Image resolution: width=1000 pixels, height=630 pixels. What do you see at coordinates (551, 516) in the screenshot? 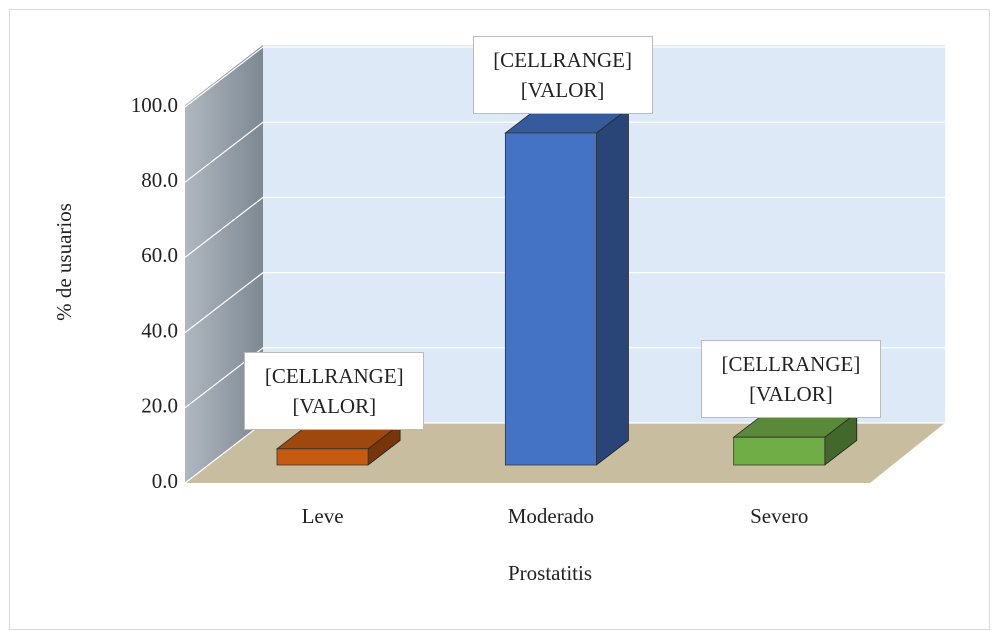
I see `x-tick-label: Moderado` at bounding box center [551, 516].